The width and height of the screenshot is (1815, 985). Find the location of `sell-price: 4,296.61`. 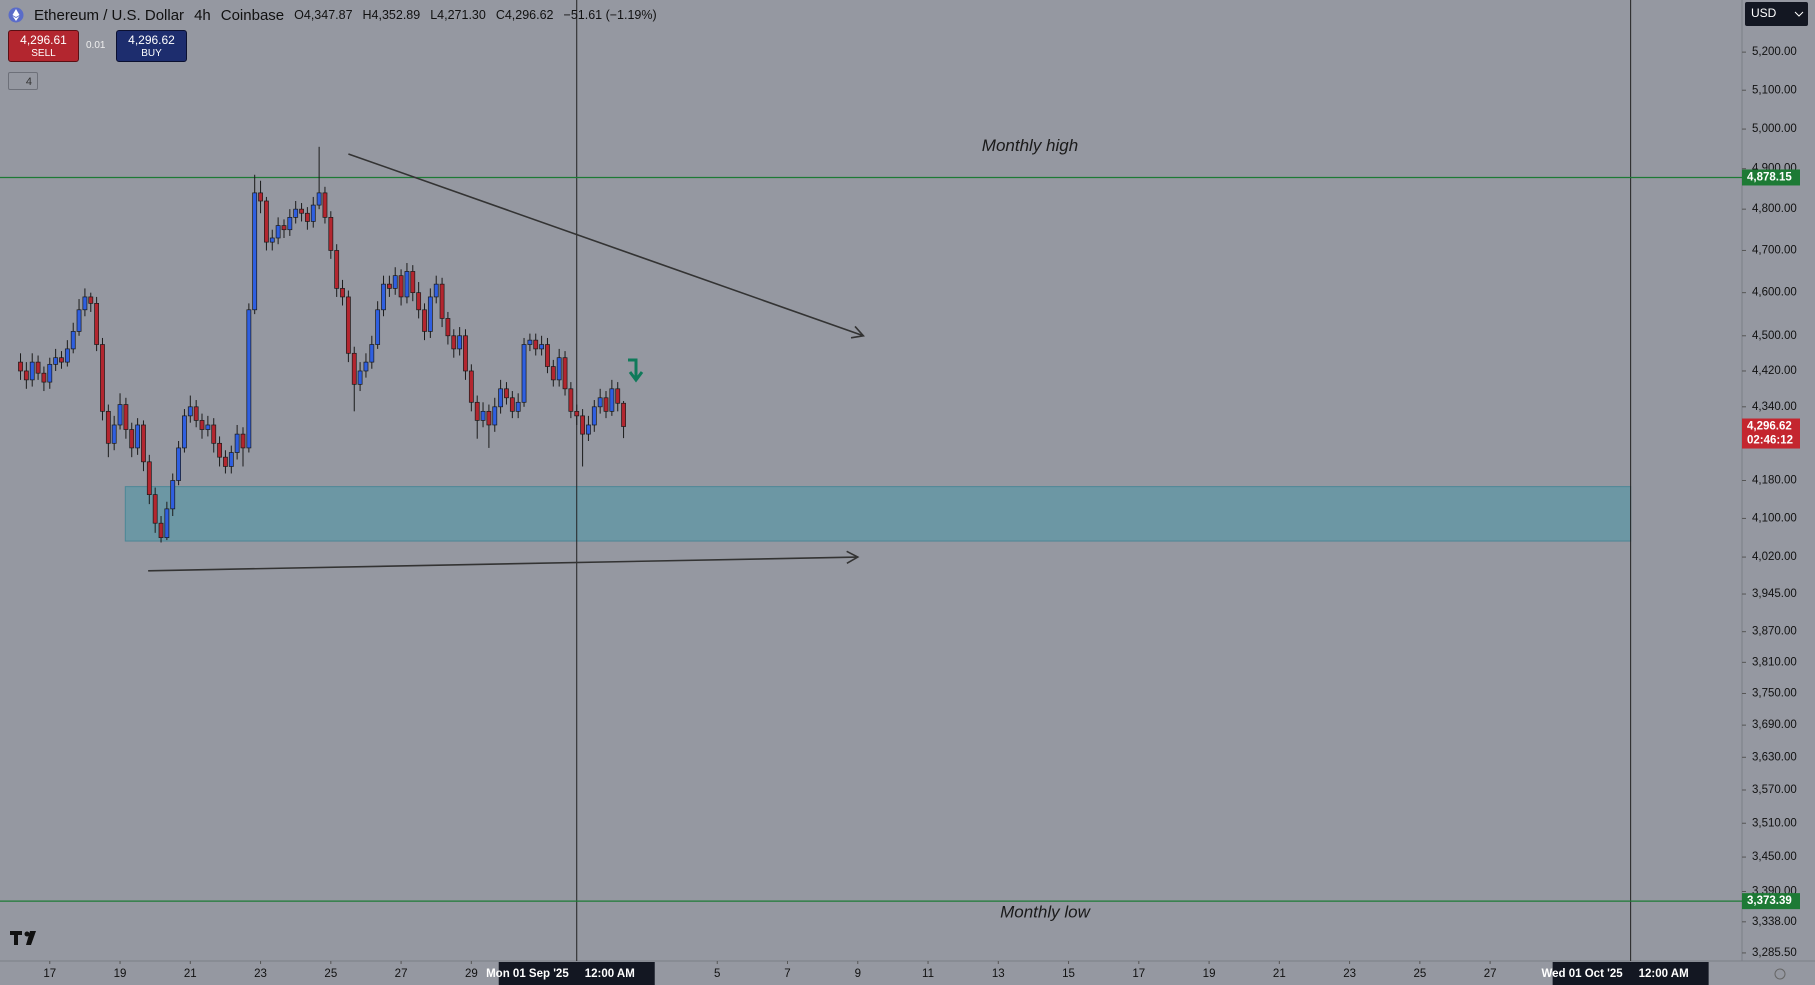

sell-price: 4,296.61 is located at coordinates (43, 40).